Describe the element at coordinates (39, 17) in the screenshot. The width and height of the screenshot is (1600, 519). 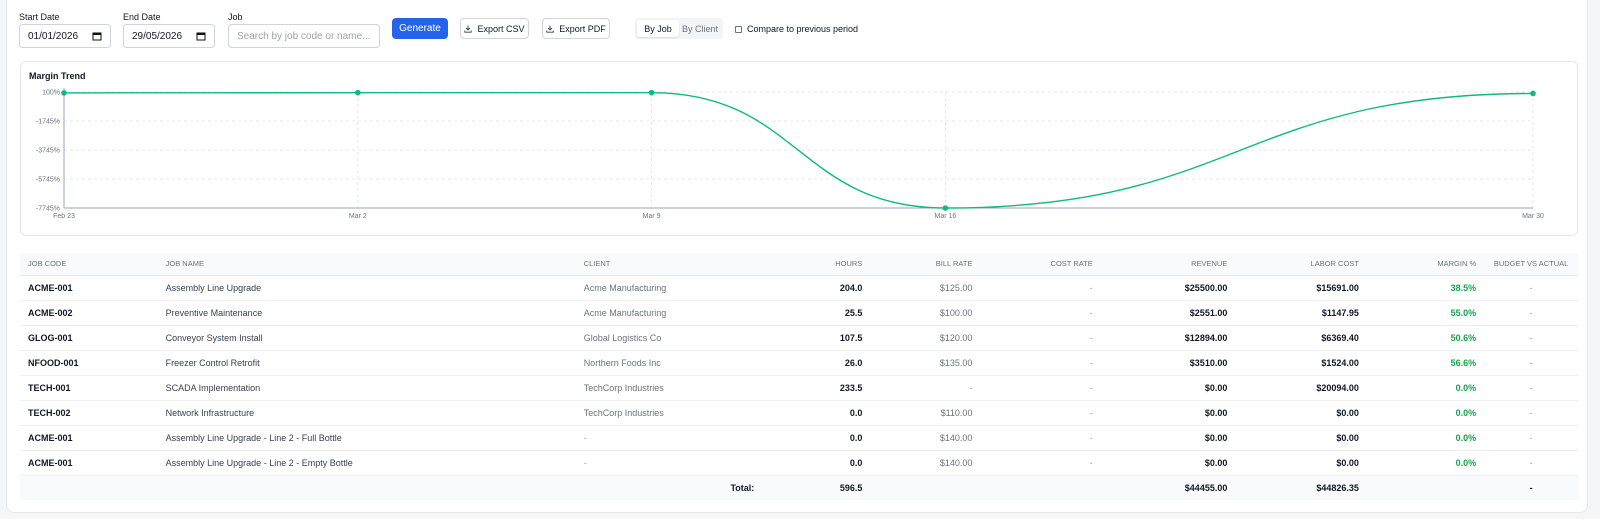
I see `start-date-label: Start Date` at that location.